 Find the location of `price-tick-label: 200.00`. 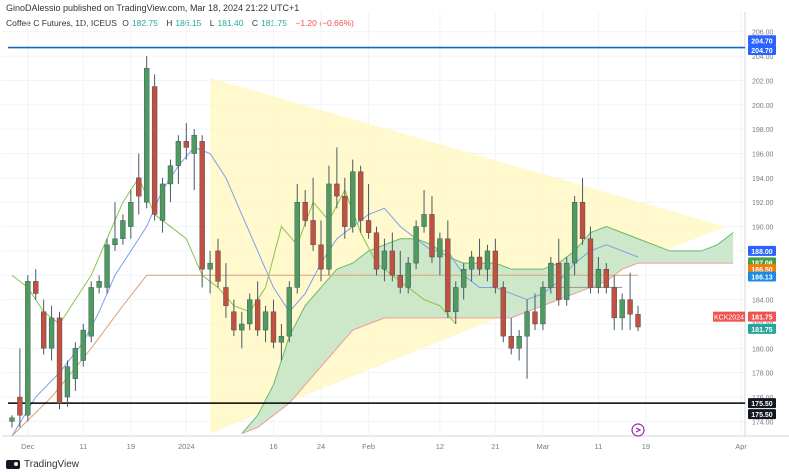

price-tick-label: 200.00 is located at coordinates (763, 106).